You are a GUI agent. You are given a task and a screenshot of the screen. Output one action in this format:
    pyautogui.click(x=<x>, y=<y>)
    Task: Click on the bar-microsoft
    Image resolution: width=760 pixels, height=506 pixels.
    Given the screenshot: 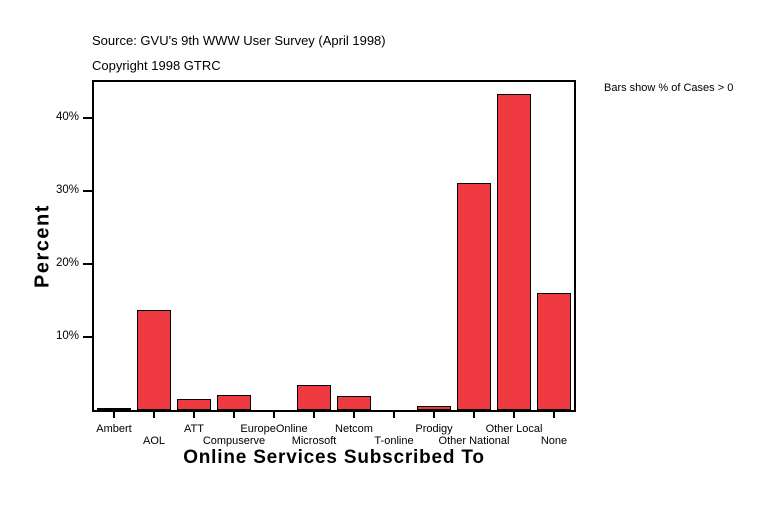 What is the action you would take?
    pyautogui.click(x=314, y=397)
    